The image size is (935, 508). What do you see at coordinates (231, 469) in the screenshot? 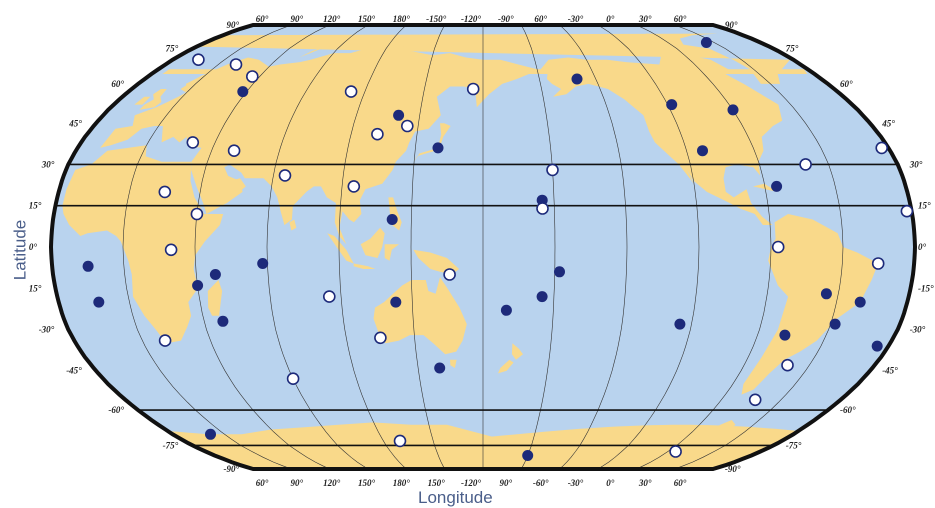
I see `left-tick-label: -90°` at bounding box center [231, 469].